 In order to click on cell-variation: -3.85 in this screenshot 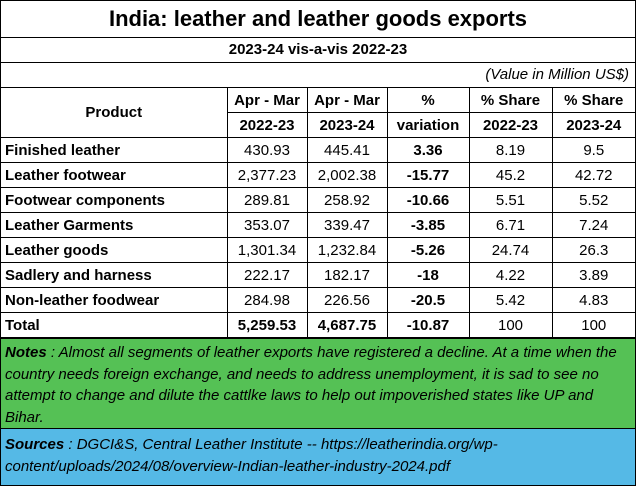, I will do `click(428, 225)`.